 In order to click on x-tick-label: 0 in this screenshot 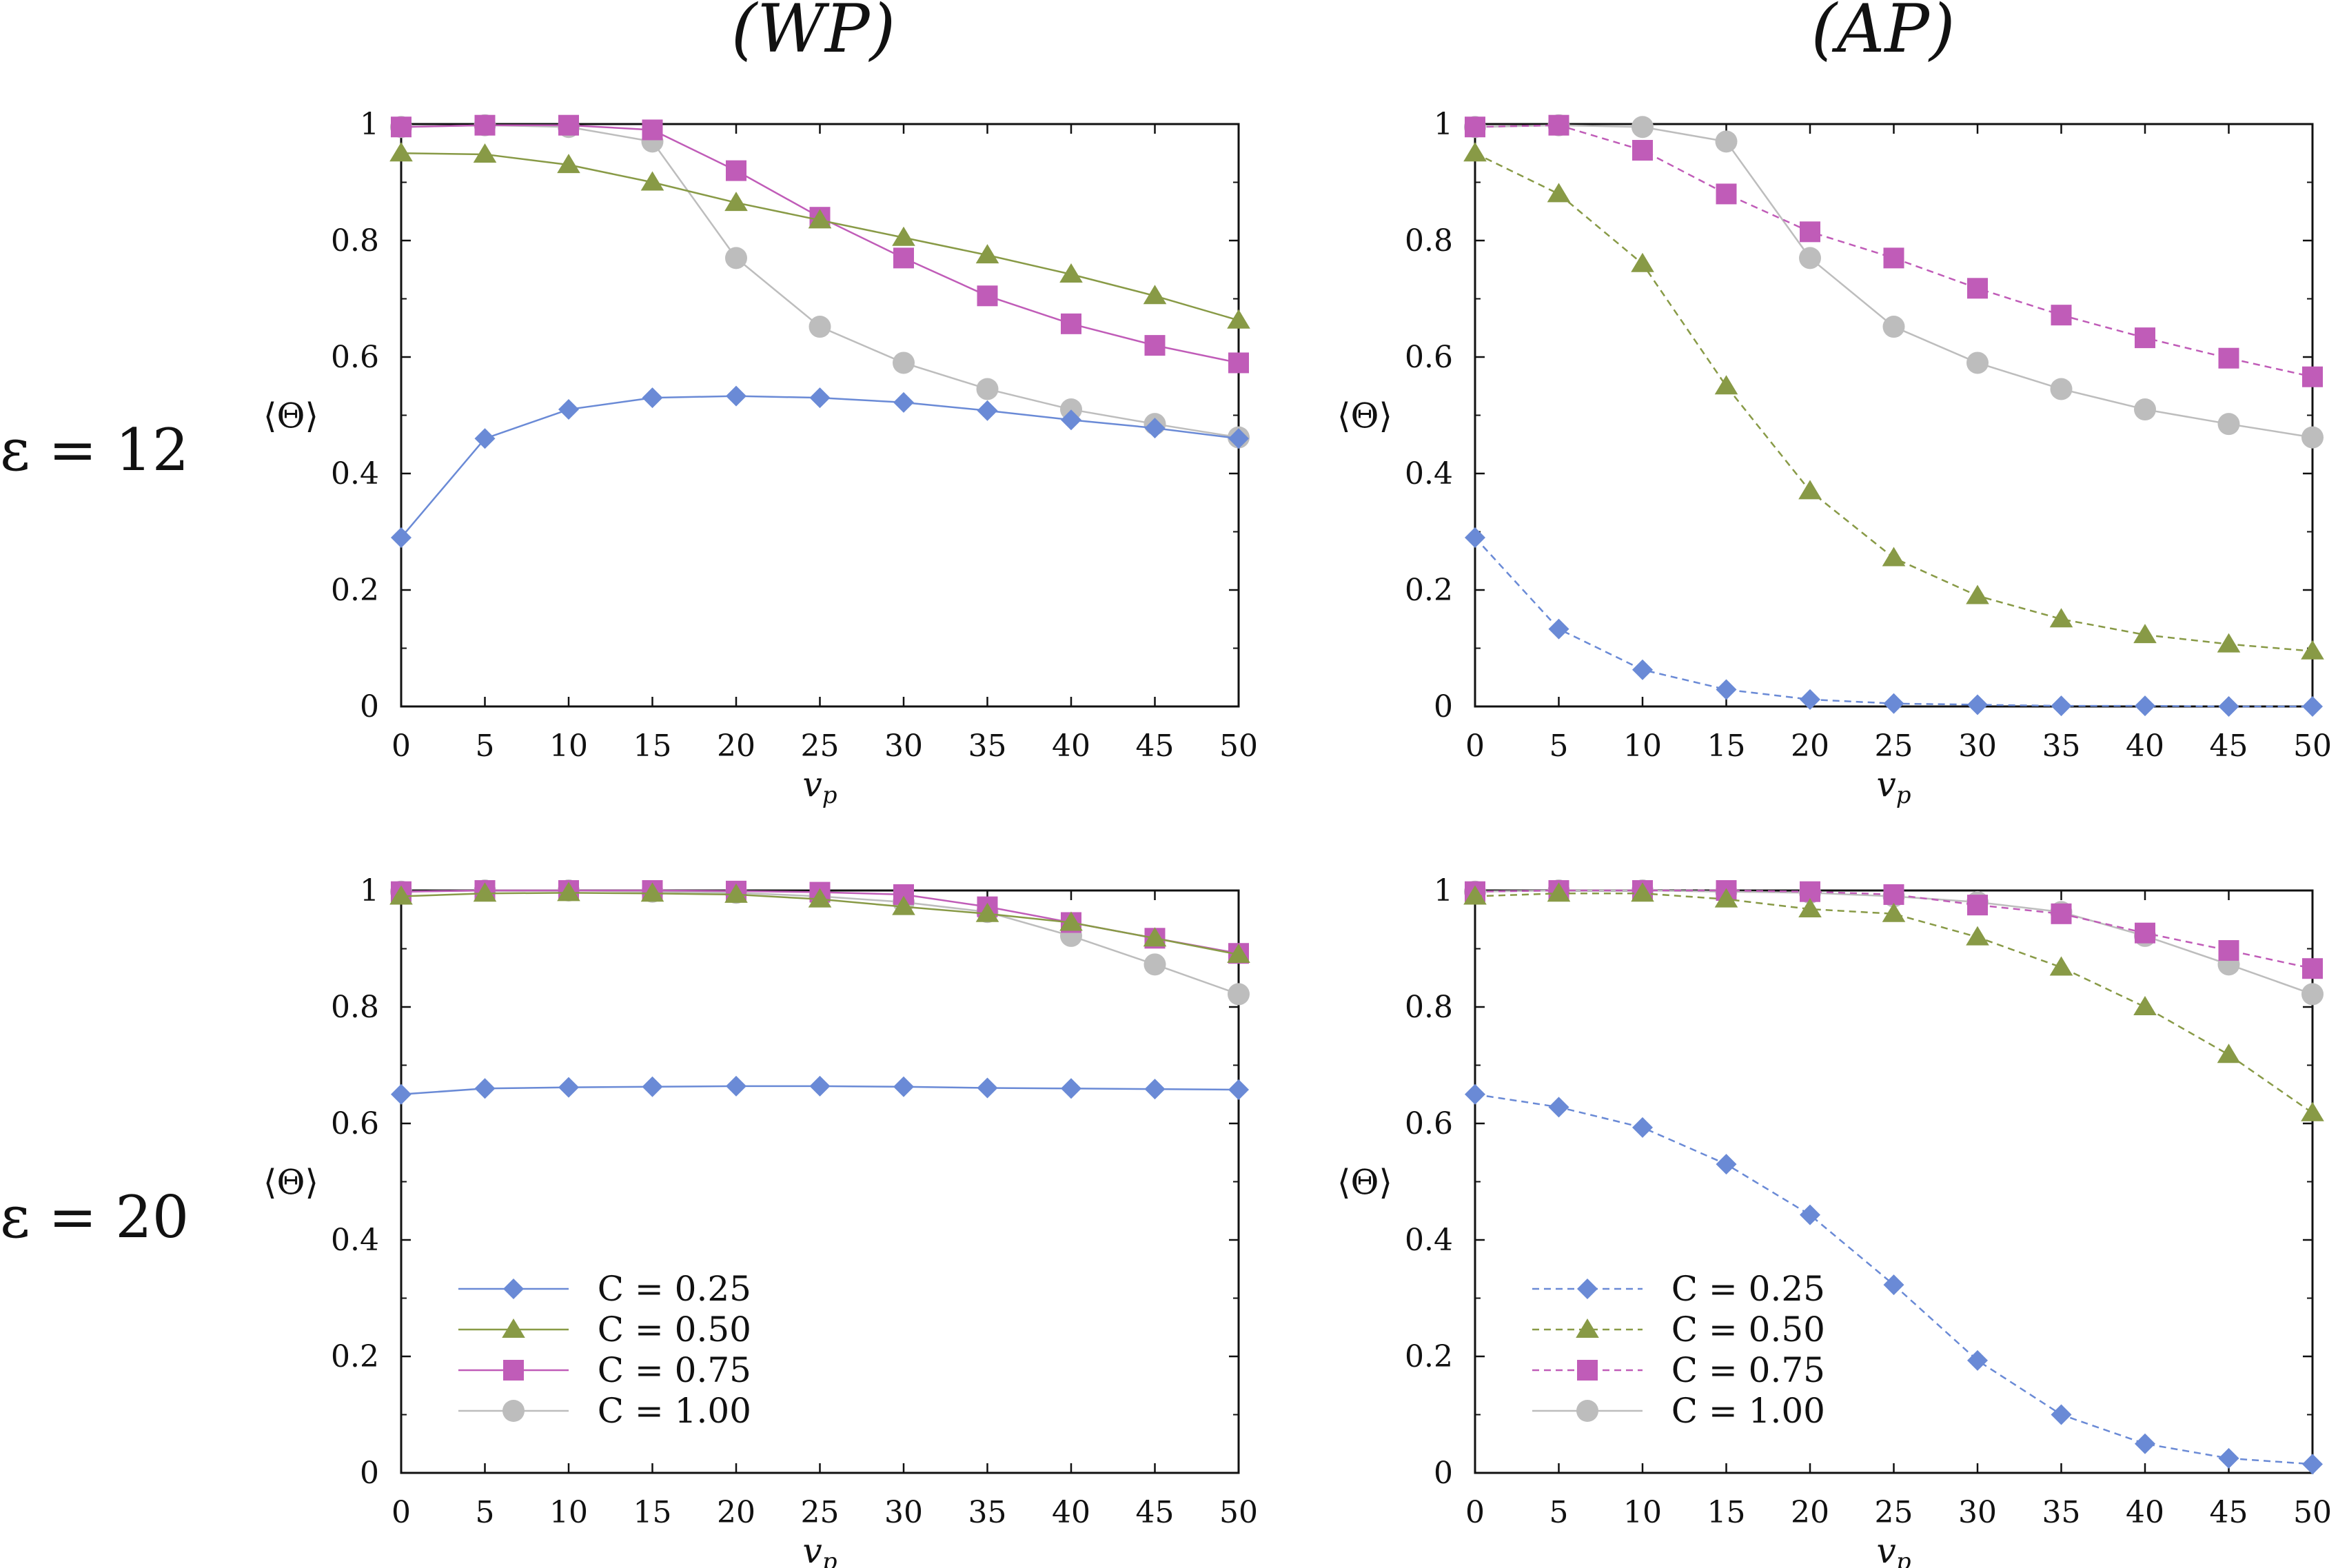, I will do `click(402, 1512)`.